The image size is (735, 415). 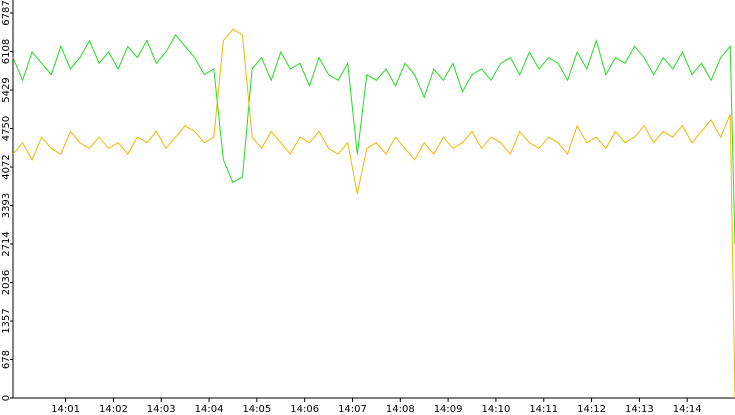 I want to click on y-tick-label: 3393, so click(x=6, y=205).